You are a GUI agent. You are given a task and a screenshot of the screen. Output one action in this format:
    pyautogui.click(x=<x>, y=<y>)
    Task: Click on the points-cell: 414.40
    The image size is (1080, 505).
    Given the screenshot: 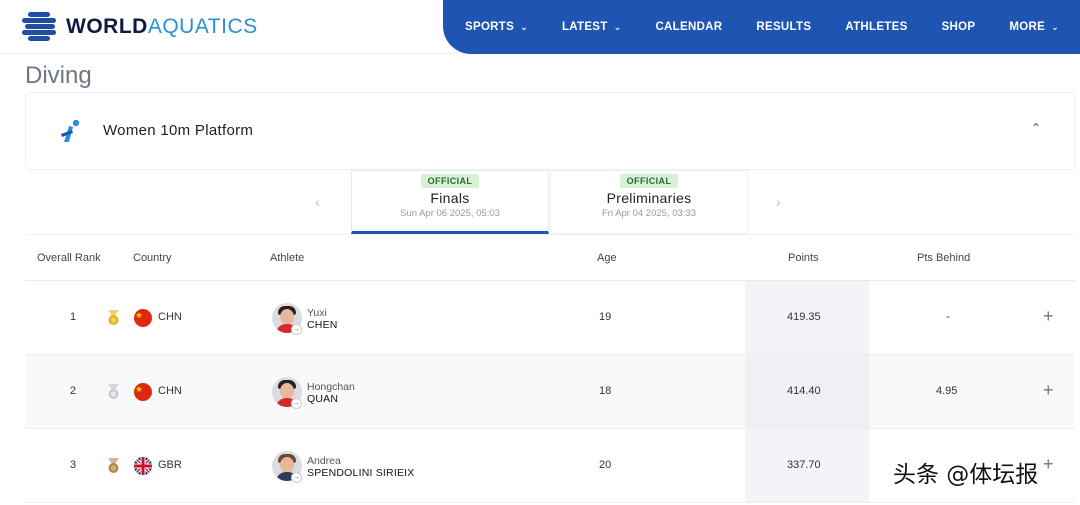 What is the action you would take?
    pyautogui.click(x=804, y=391)
    